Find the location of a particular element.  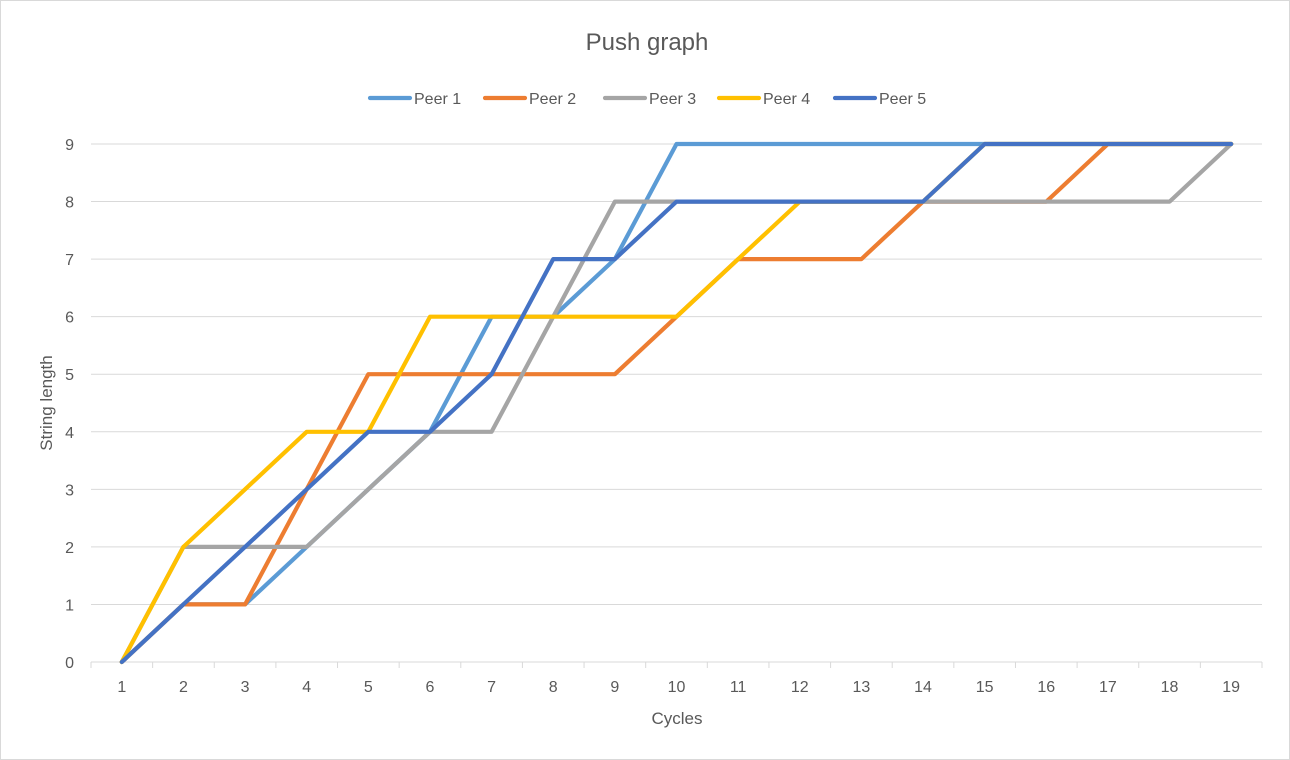

y-tick-label: 1 is located at coordinates (69, 605).